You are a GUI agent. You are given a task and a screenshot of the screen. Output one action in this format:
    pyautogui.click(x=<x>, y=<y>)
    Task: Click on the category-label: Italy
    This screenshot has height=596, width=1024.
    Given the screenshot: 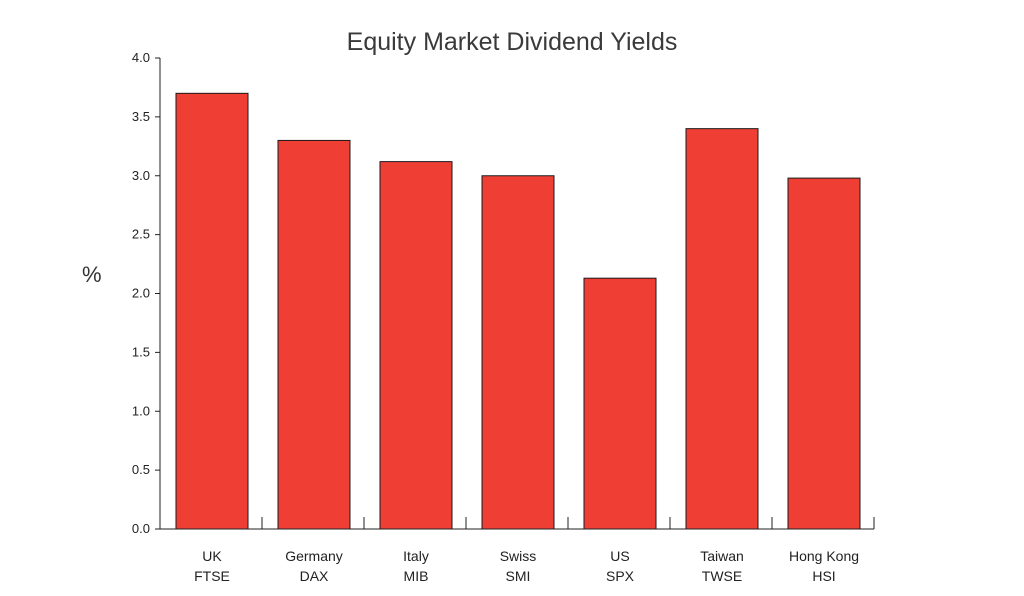 What is the action you would take?
    pyautogui.click(x=416, y=556)
    